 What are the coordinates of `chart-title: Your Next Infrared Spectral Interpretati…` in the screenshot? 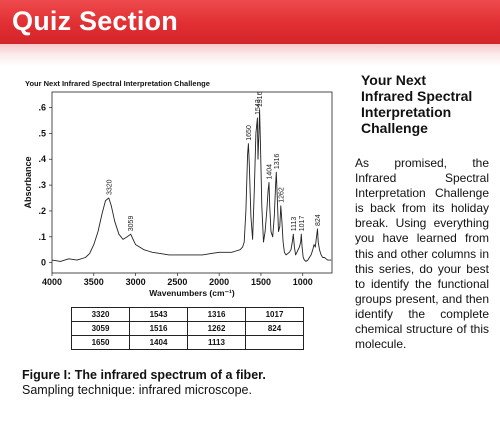 It's located at (117, 83).